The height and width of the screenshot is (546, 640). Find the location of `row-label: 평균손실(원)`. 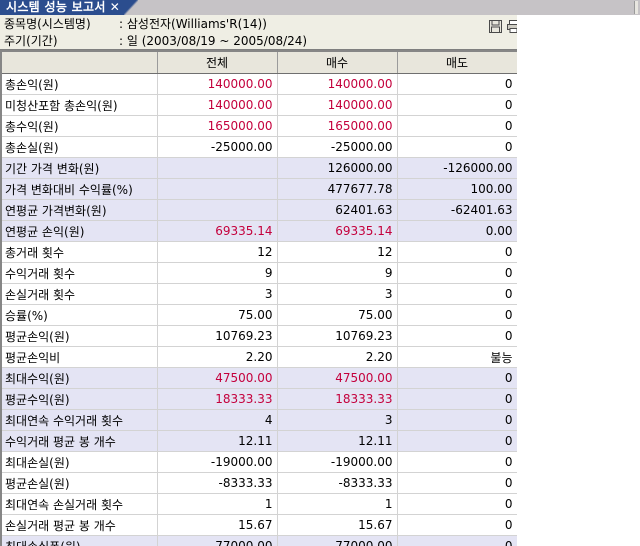

row-label: 평균손실(원) is located at coordinates (80, 483).